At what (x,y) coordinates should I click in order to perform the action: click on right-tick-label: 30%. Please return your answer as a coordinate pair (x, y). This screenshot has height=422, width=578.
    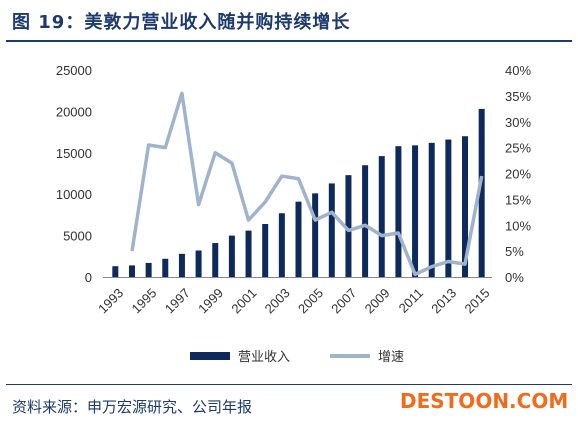
    Looking at the image, I should click on (518, 122).